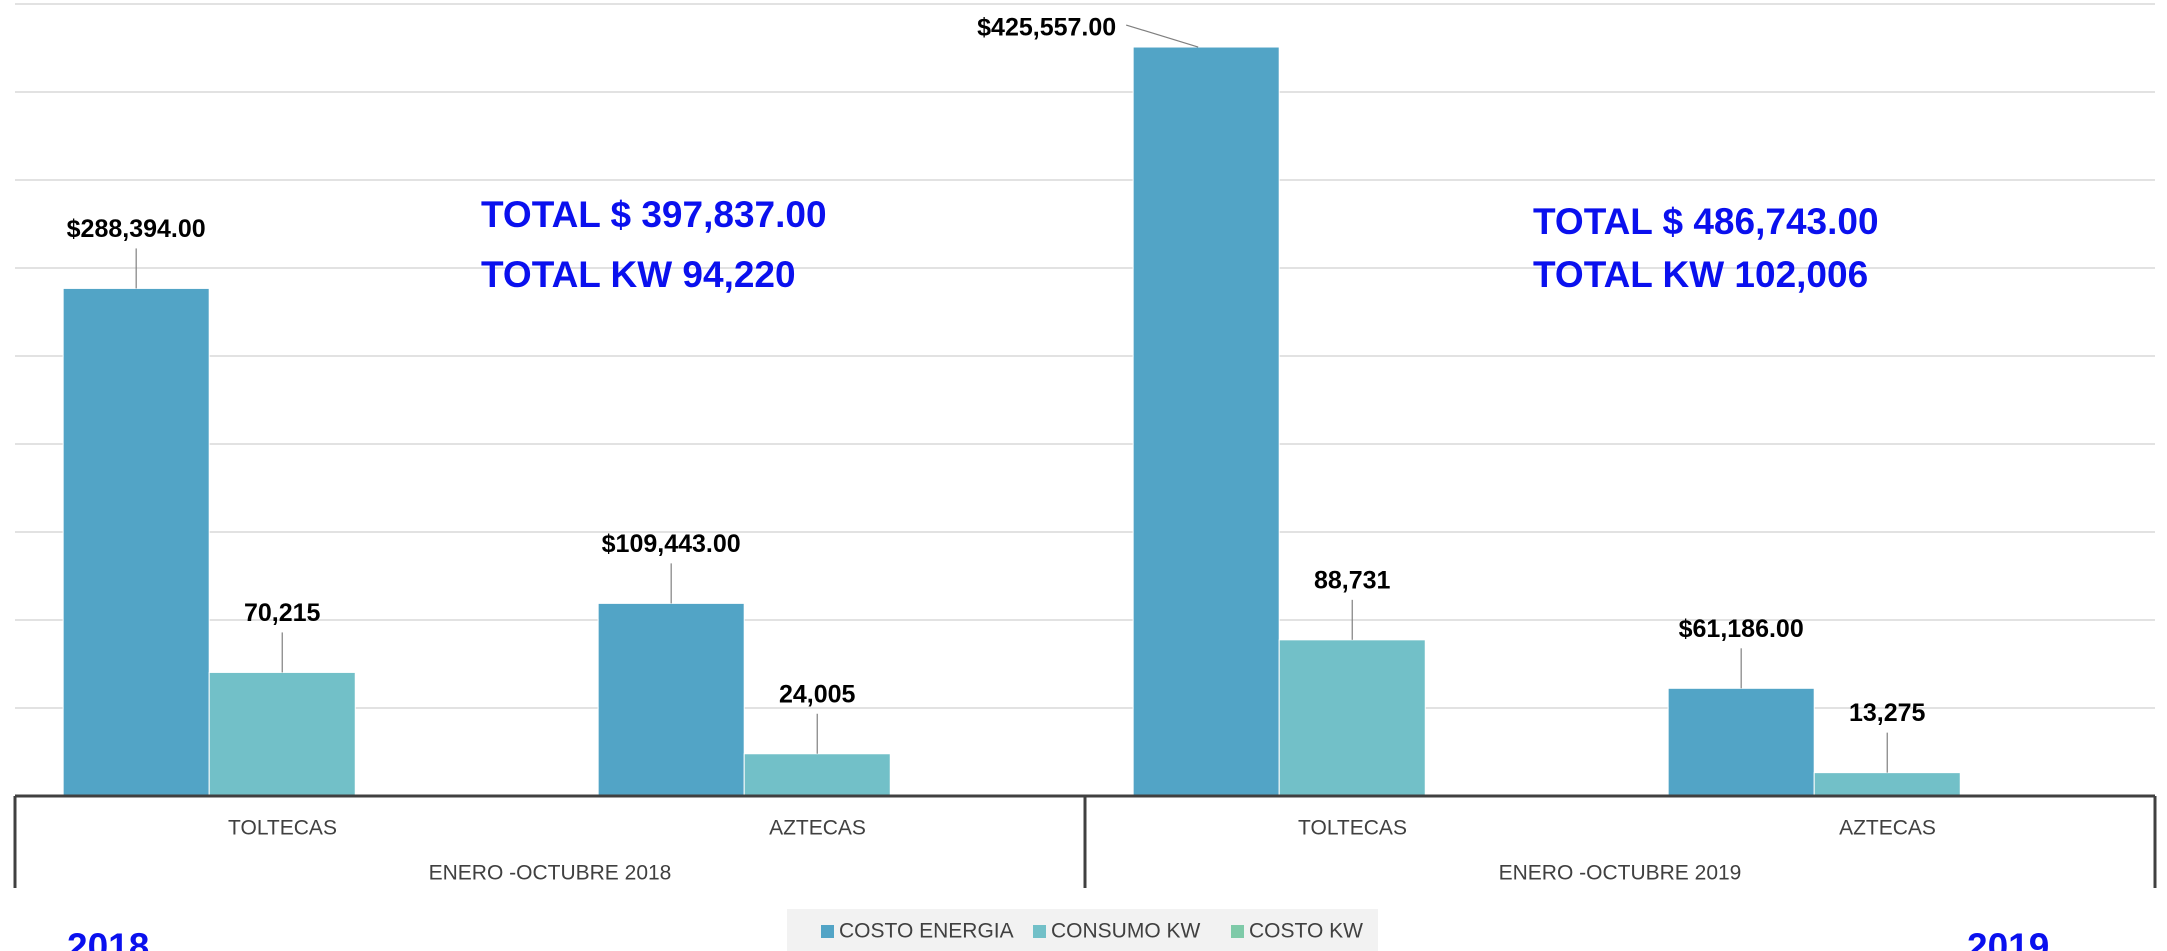  Describe the element at coordinates (2008, 938) in the screenshot. I see `annotation: 2019` at that location.